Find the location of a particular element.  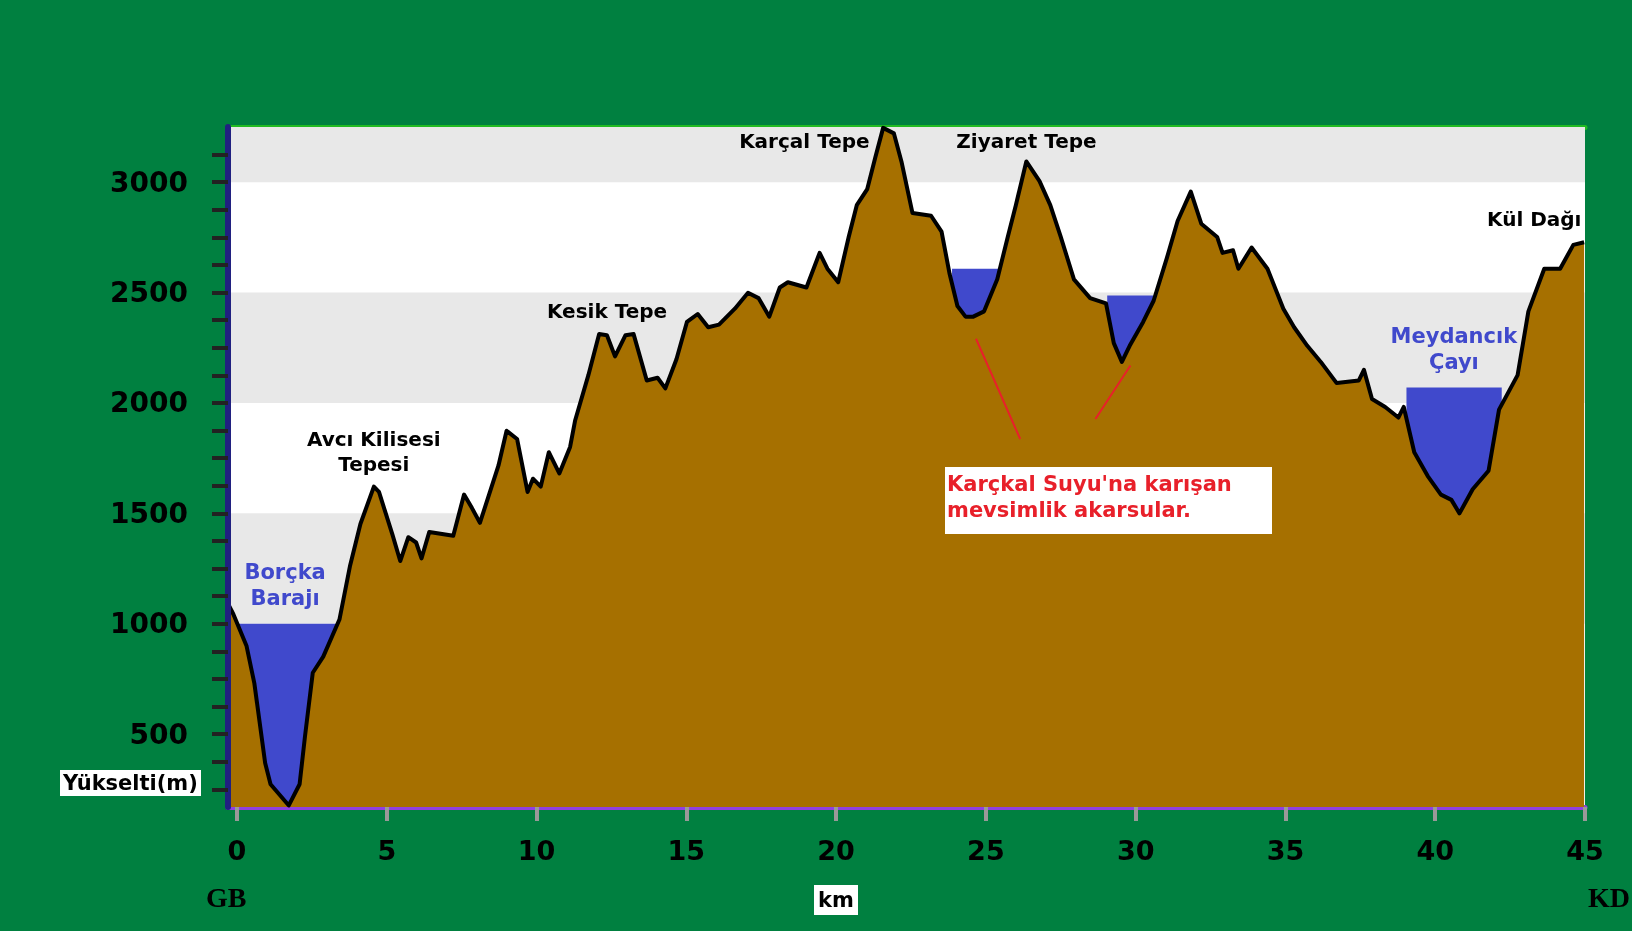

x-tick-label: 5 is located at coordinates (387, 850).